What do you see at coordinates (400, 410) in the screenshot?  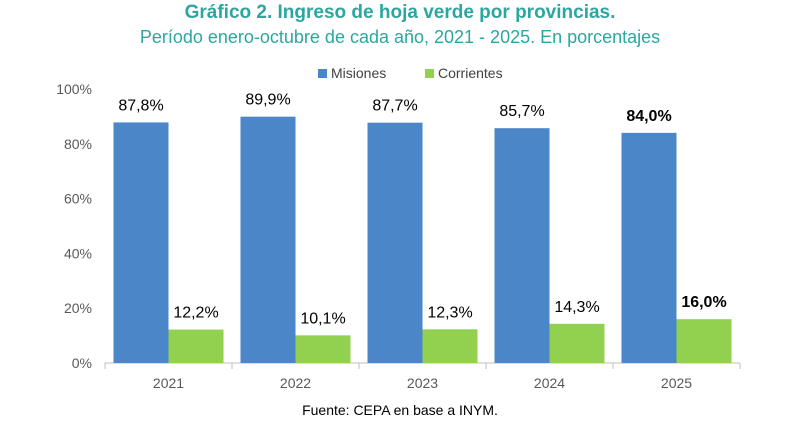 I see `source-note: Fuente: CEPA en base a INYM.` at bounding box center [400, 410].